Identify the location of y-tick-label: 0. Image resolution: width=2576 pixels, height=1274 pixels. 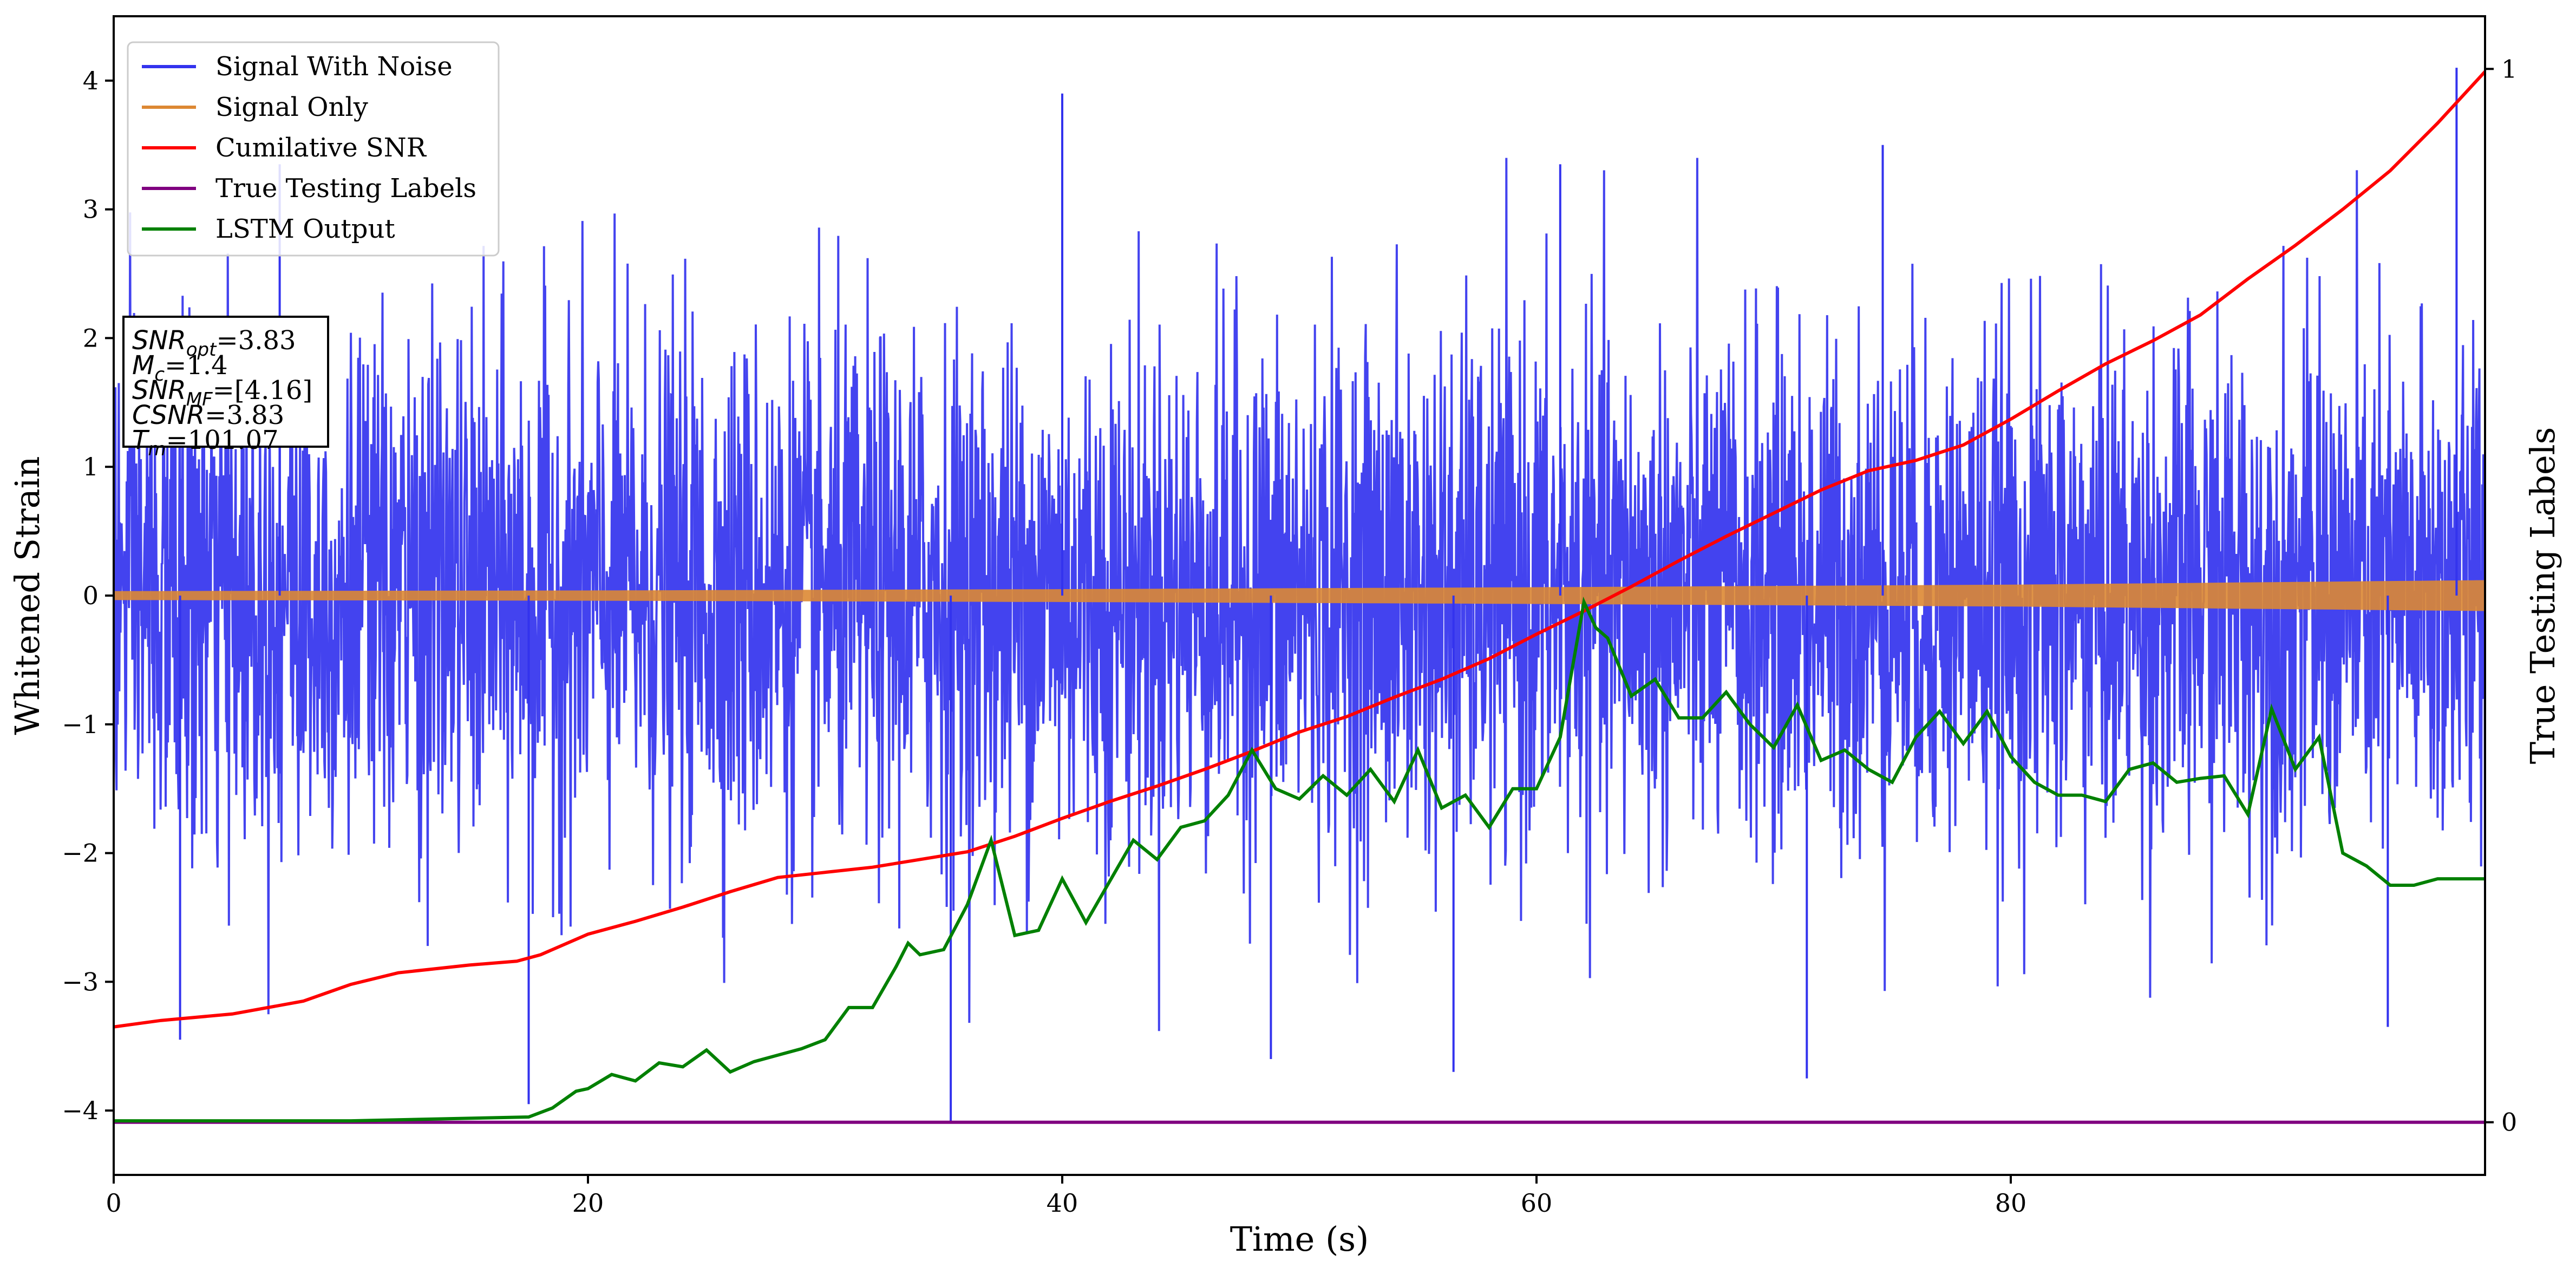
(91, 595).